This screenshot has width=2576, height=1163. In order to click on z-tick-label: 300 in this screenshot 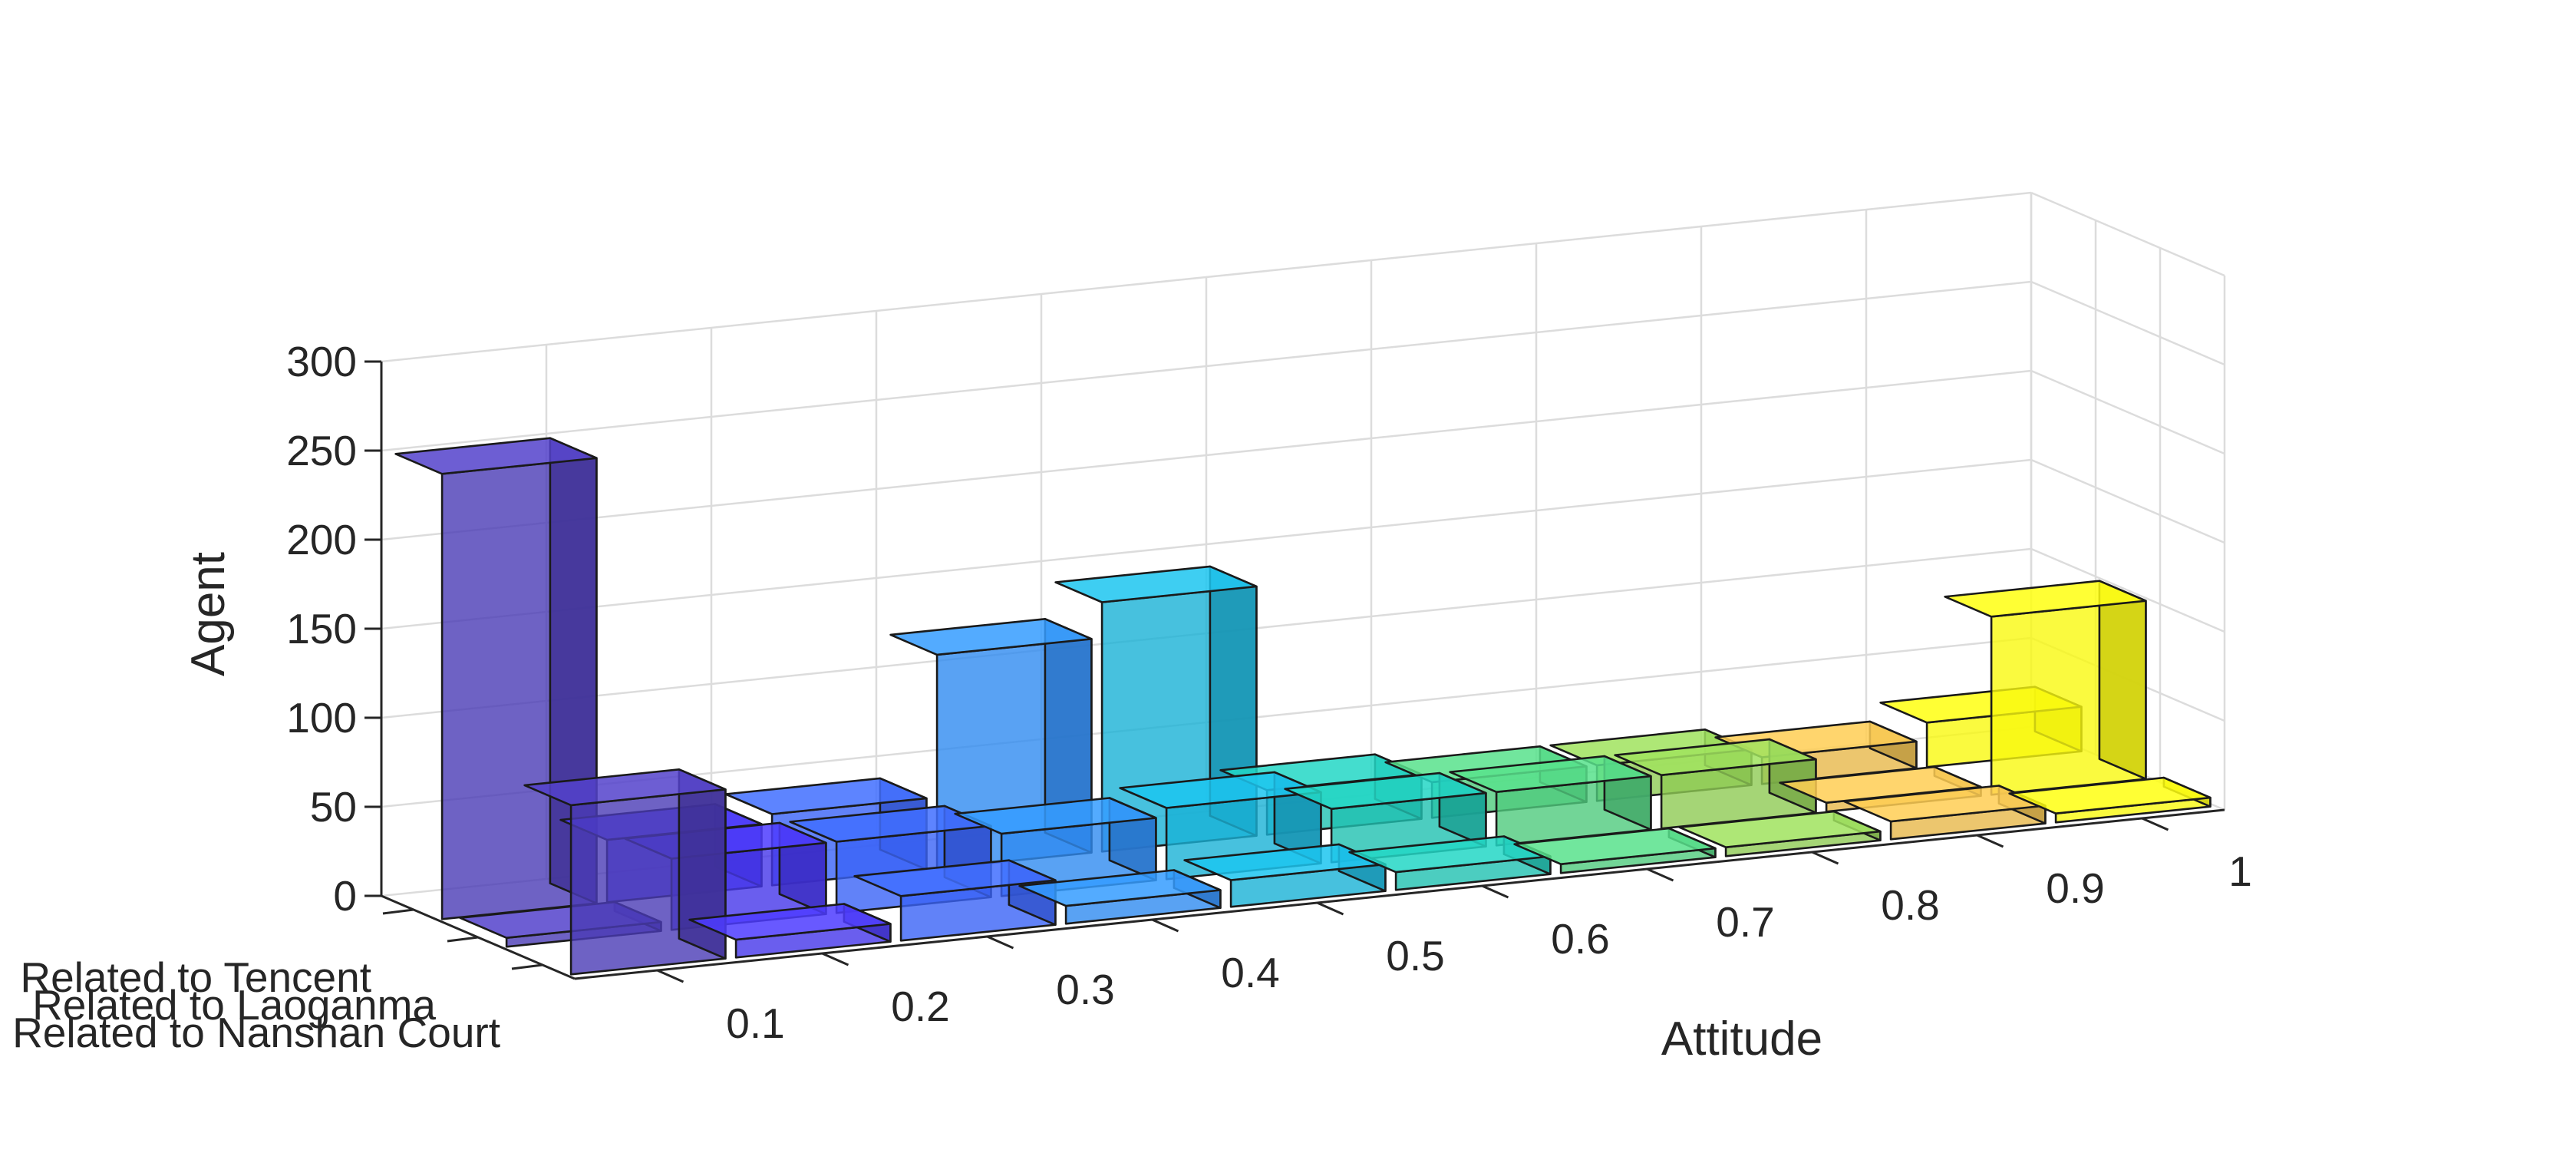, I will do `click(321, 361)`.